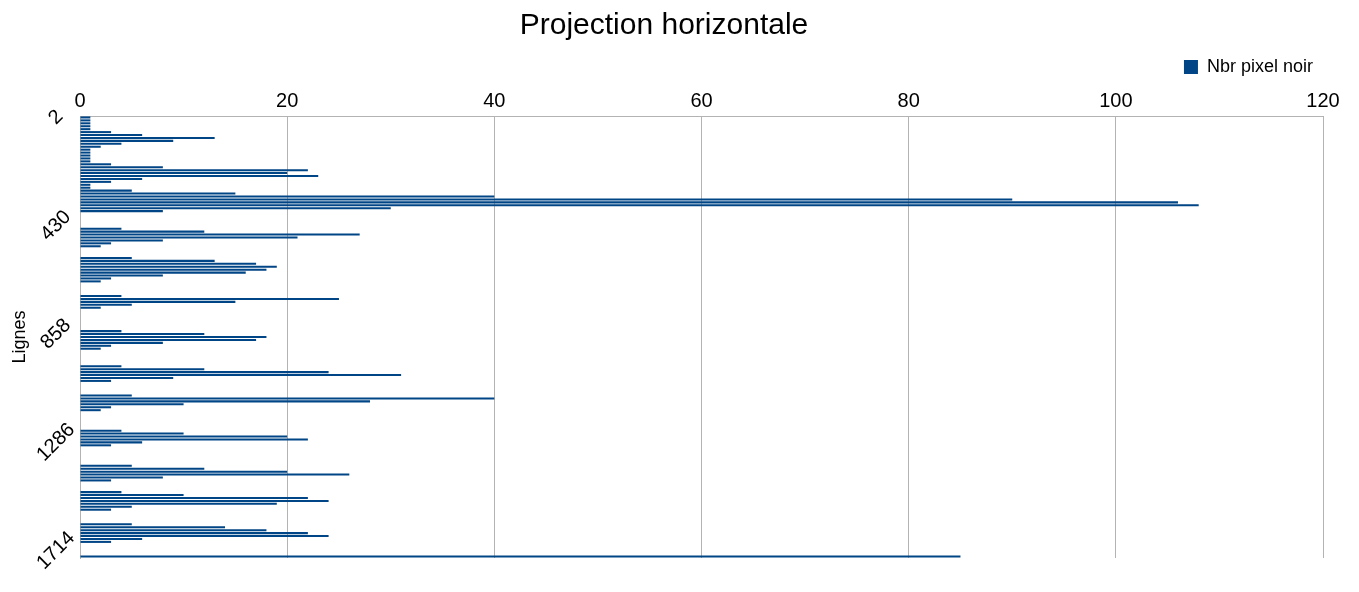 Image resolution: width=1359 pixels, height=592 pixels. What do you see at coordinates (1116, 99) in the screenshot?
I see `x-tick-label: 100` at bounding box center [1116, 99].